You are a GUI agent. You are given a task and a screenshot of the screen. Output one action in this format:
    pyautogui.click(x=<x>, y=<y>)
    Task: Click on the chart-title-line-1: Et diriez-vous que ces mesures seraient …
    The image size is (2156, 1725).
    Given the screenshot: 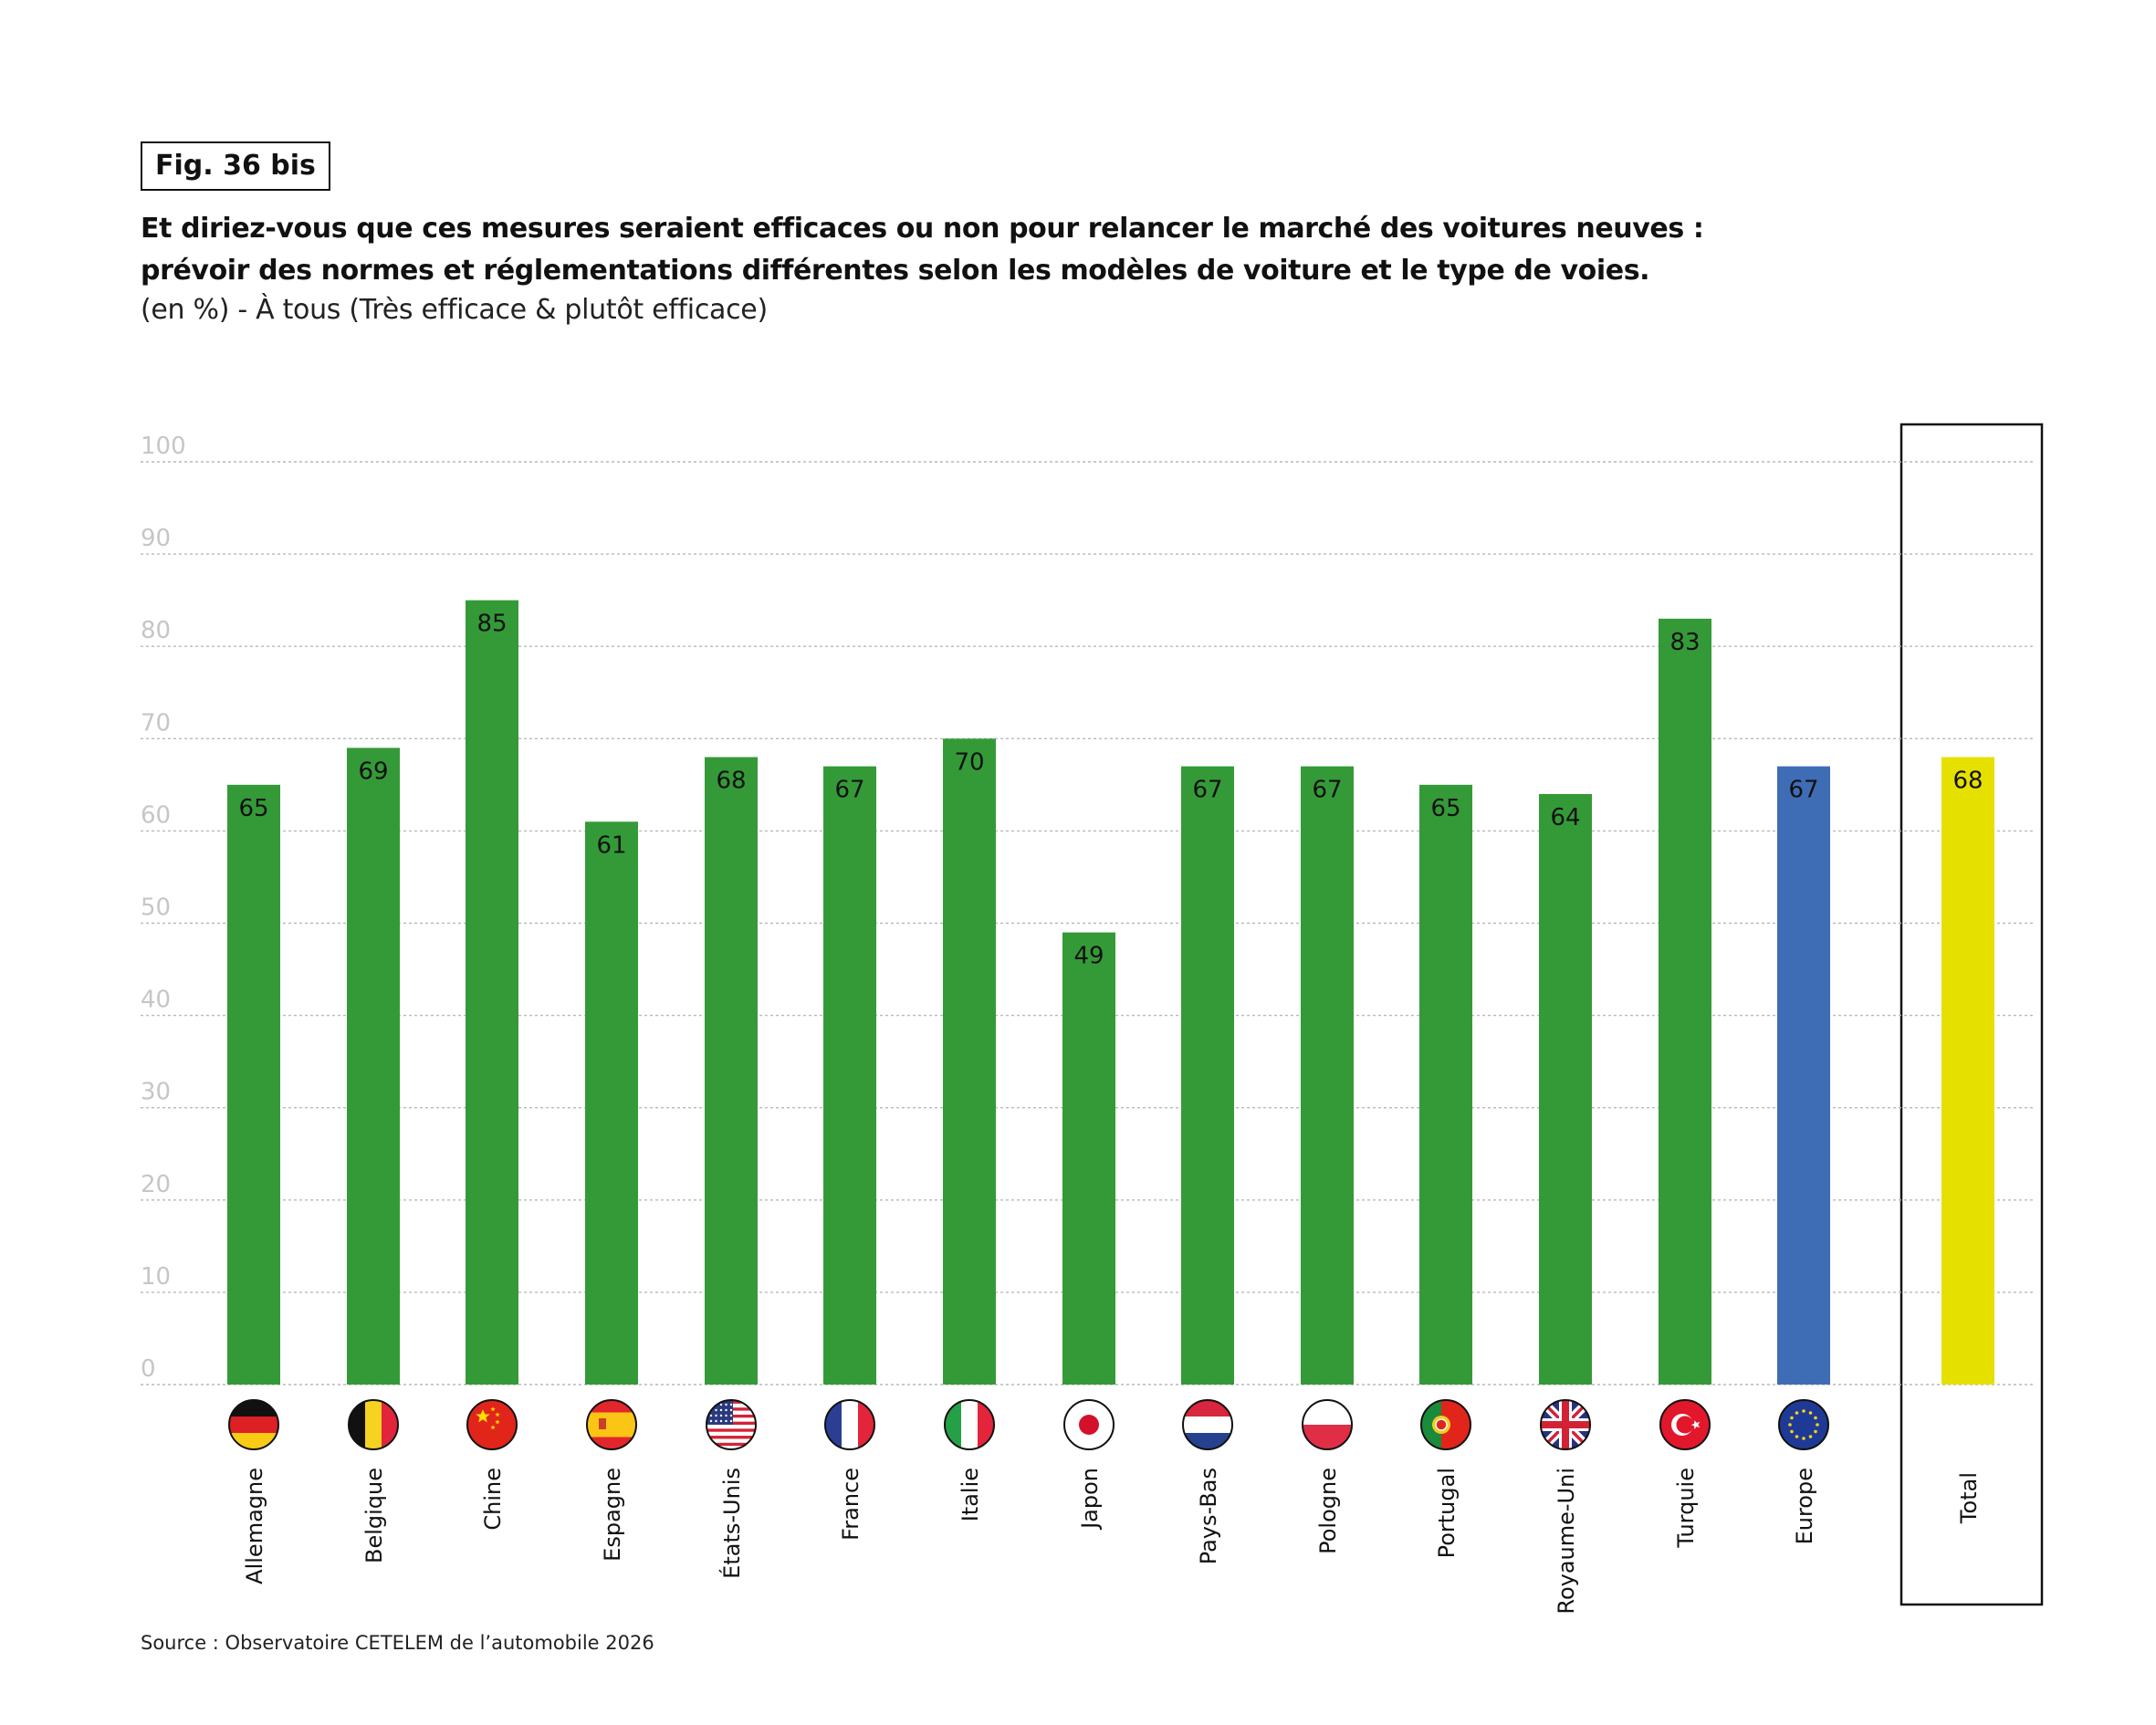 What is the action you would take?
    pyautogui.click(x=923, y=229)
    